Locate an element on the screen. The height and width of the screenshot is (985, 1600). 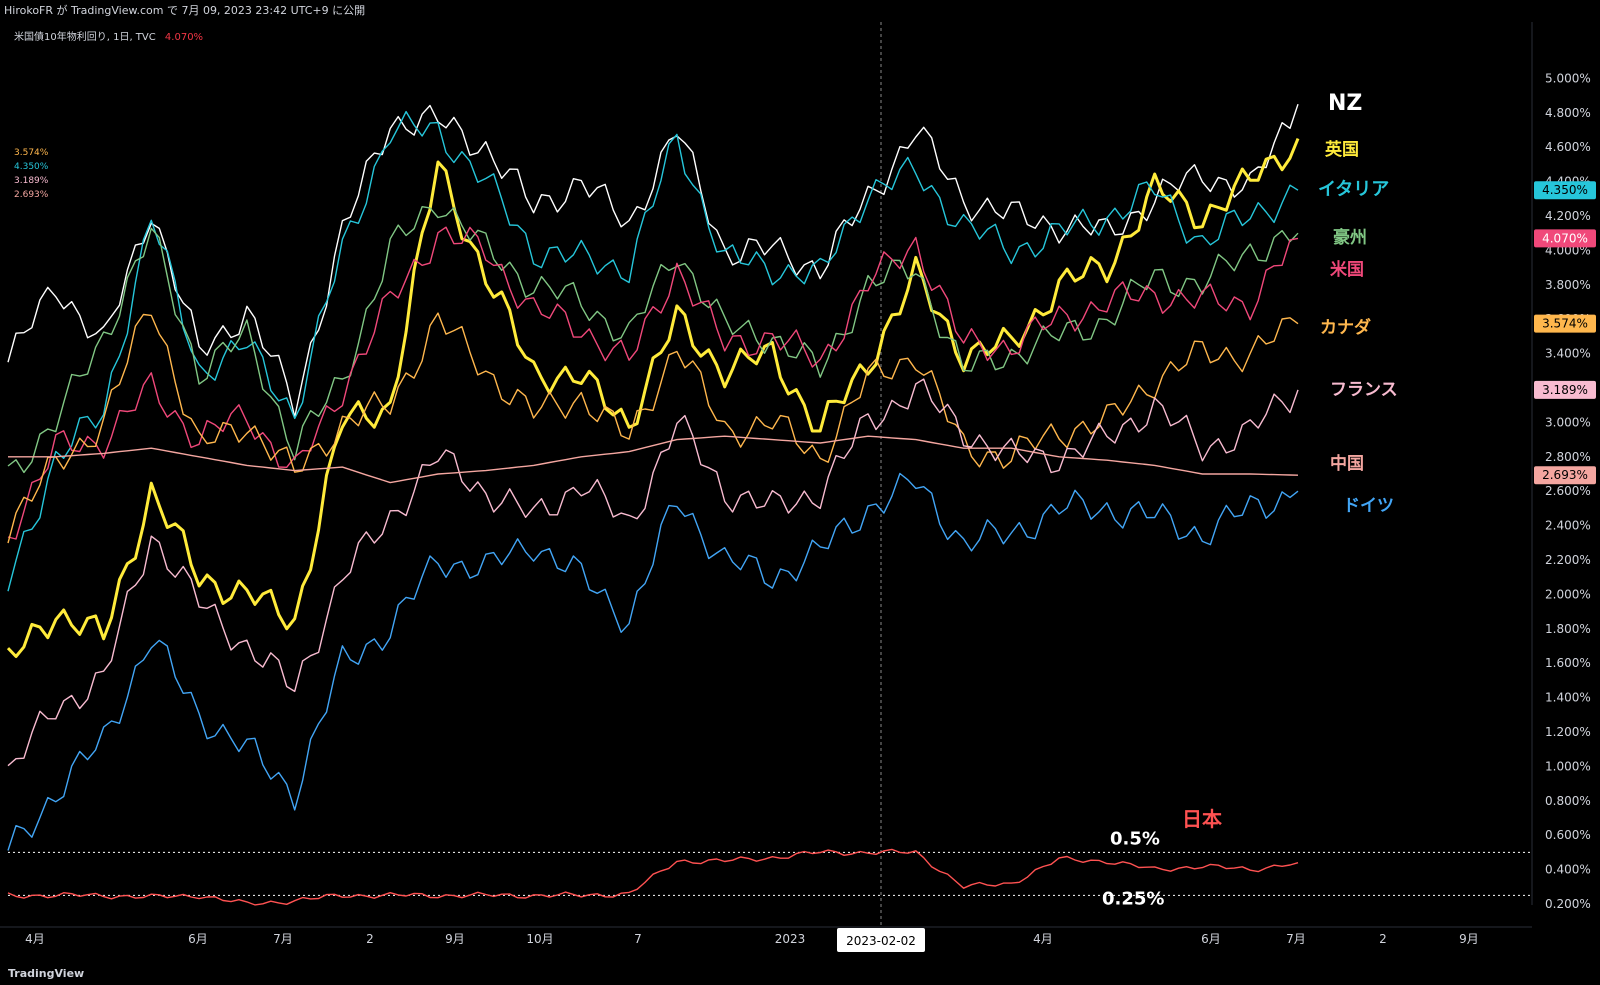
study-value: 2.693% is located at coordinates (31, 195).